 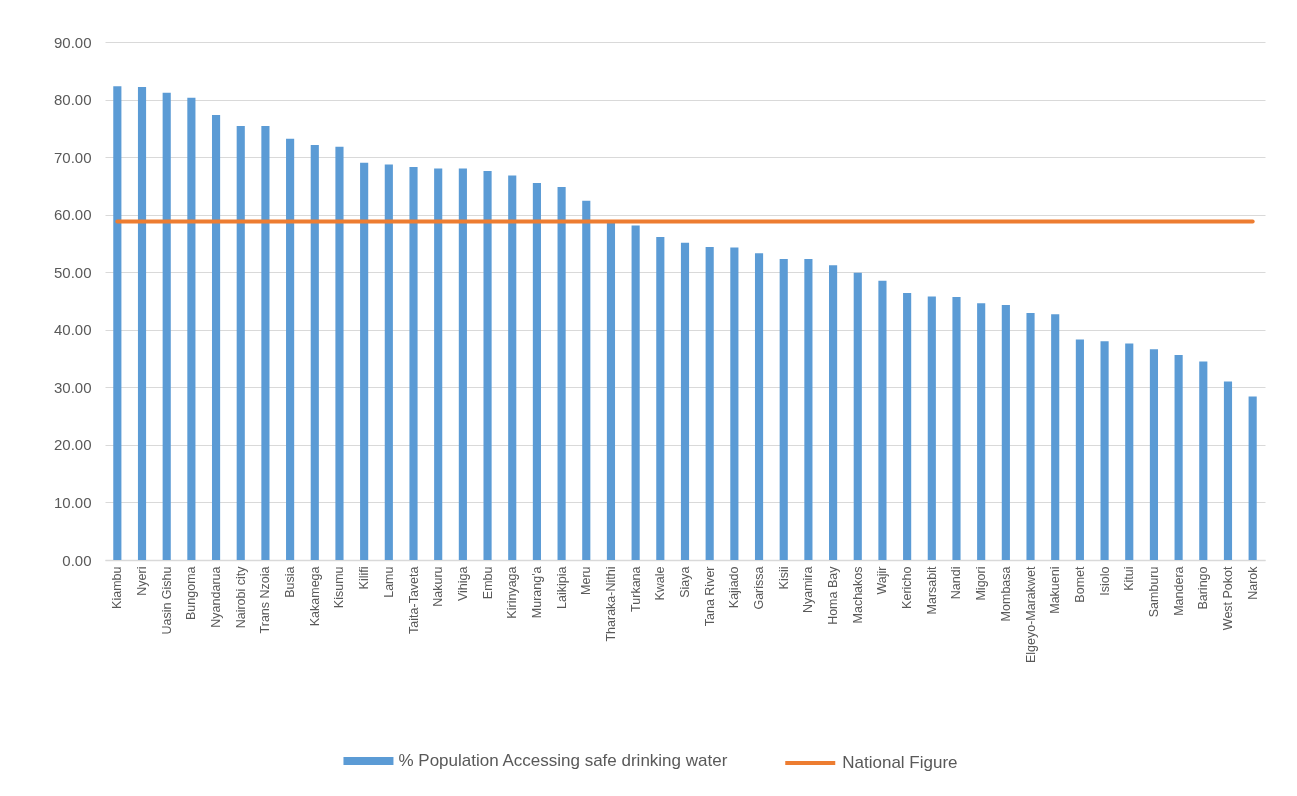 I want to click on y-tick-label: 40.00, so click(x=72, y=330).